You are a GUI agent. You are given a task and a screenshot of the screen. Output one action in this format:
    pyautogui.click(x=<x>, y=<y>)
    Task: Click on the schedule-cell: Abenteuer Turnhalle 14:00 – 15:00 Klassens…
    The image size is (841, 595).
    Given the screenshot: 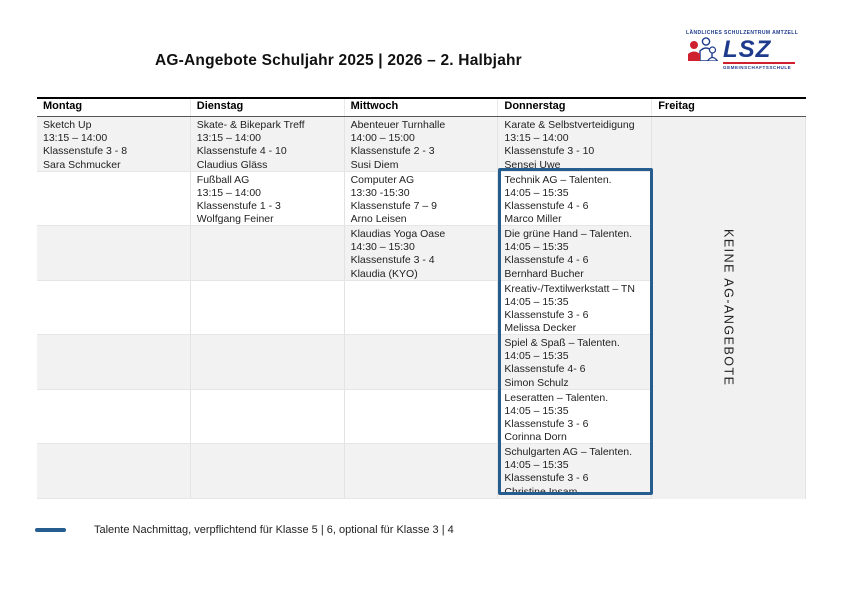 What is the action you would take?
    pyautogui.click(x=422, y=144)
    